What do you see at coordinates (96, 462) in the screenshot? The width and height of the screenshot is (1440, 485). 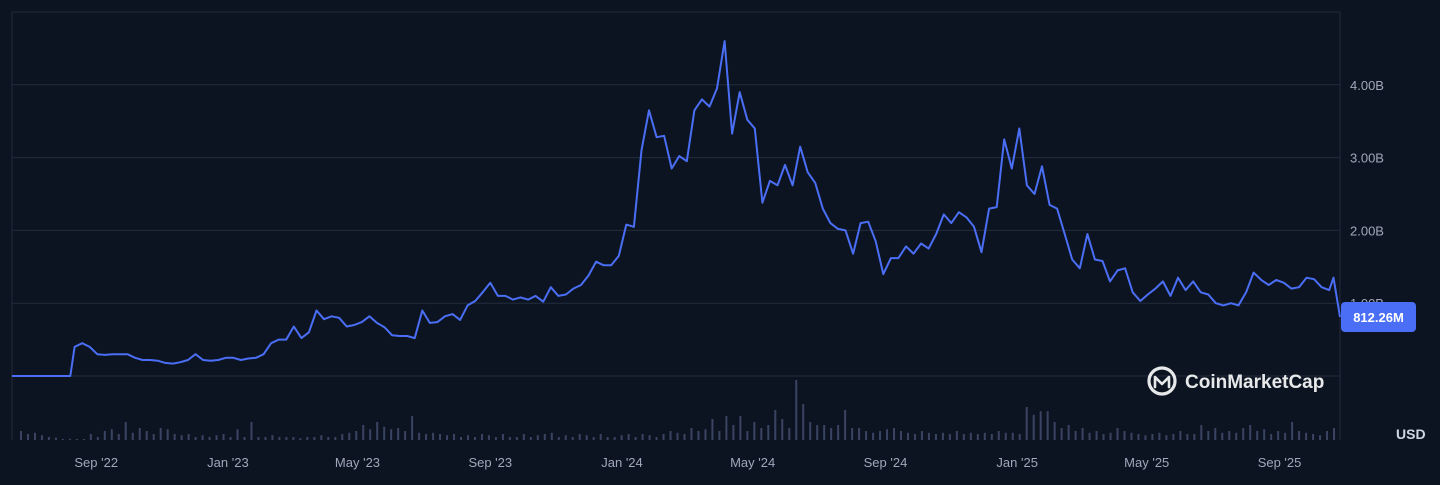 I see `x-tick-label: Sep '22` at bounding box center [96, 462].